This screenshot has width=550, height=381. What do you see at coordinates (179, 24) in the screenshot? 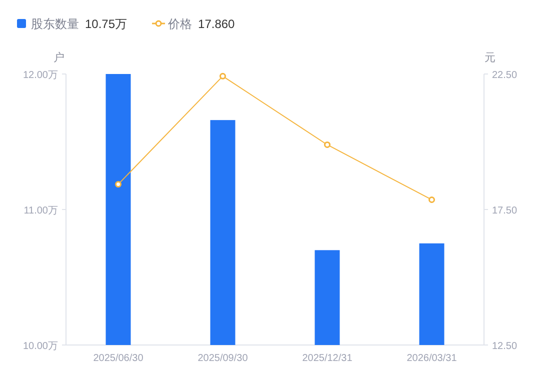
I see `legend-label: 价格` at bounding box center [179, 24].